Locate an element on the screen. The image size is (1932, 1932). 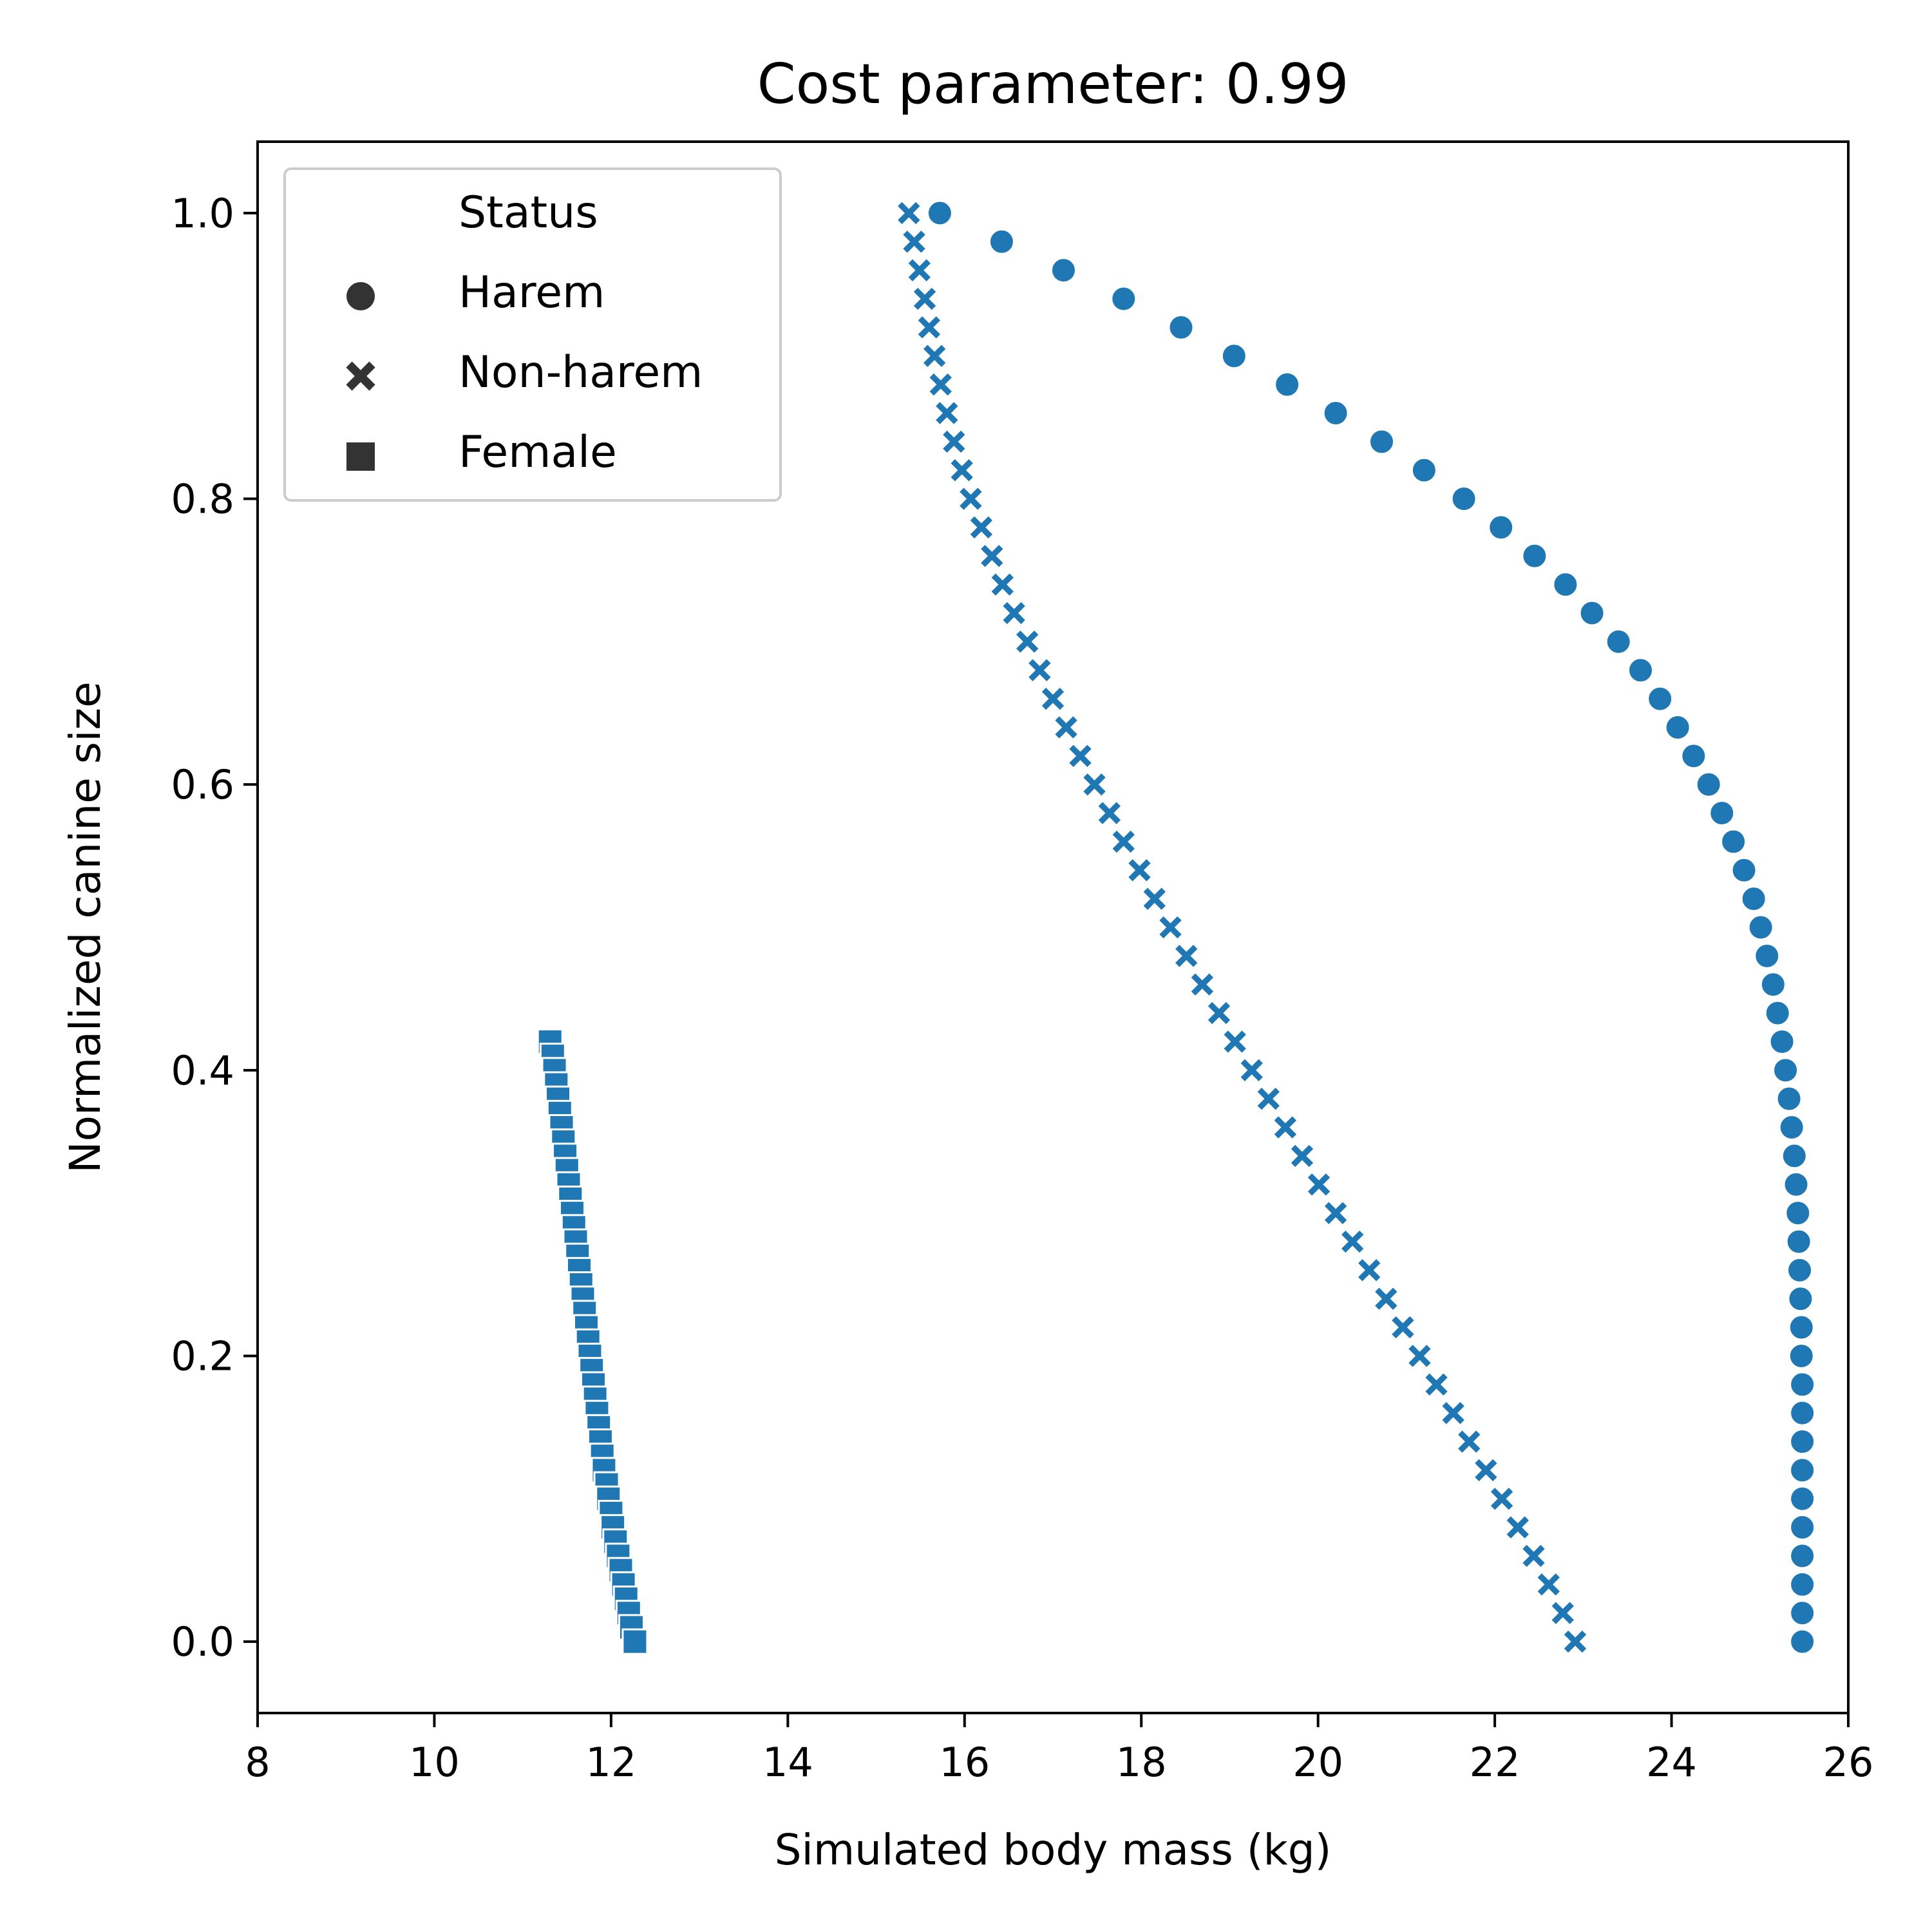
y-tick-label: 0.0 is located at coordinates (202, 1642).